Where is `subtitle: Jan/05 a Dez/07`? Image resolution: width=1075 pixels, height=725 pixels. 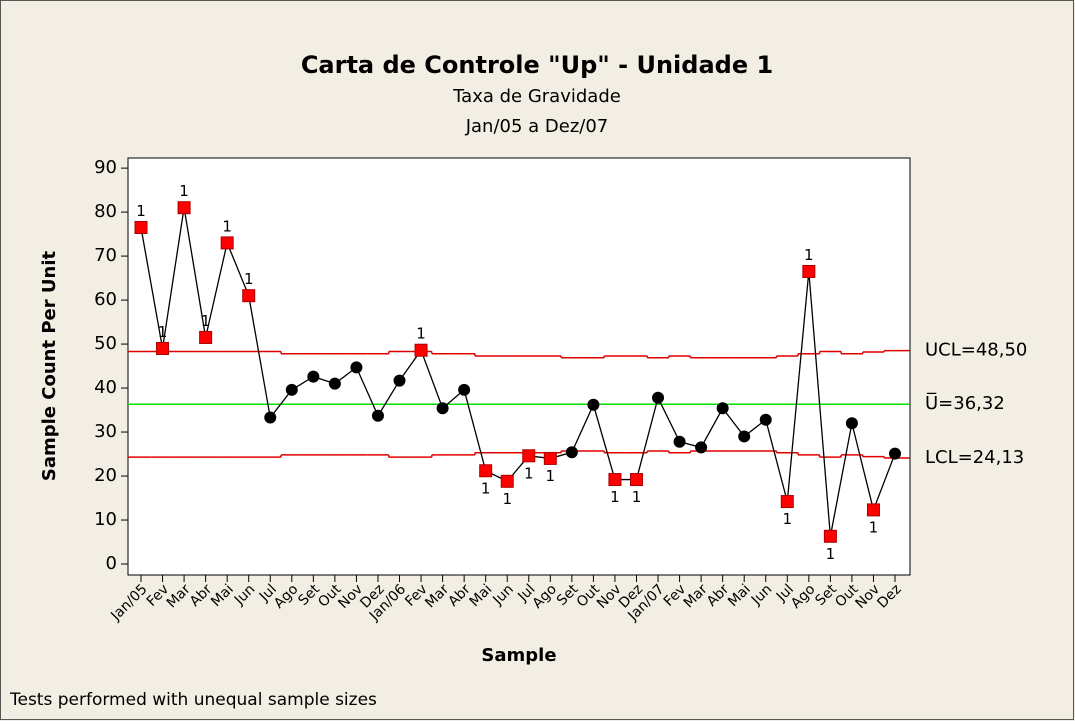 subtitle: Jan/05 a Dez/07 is located at coordinates (537, 126).